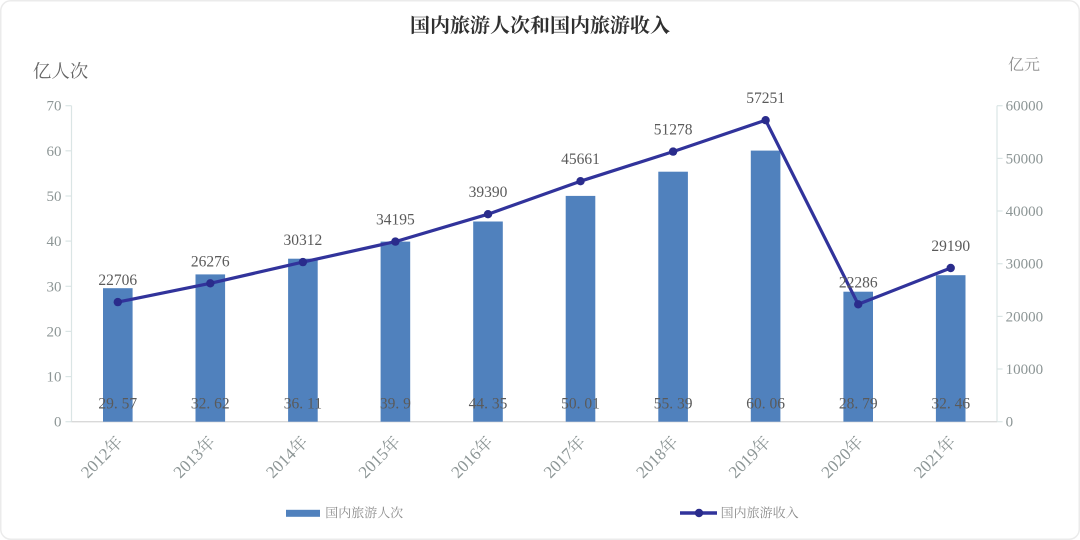 The width and height of the screenshot is (1080, 540). What do you see at coordinates (743, 462) in the screenshot?
I see `svg-text: 2019` at bounding box center [743, 462].